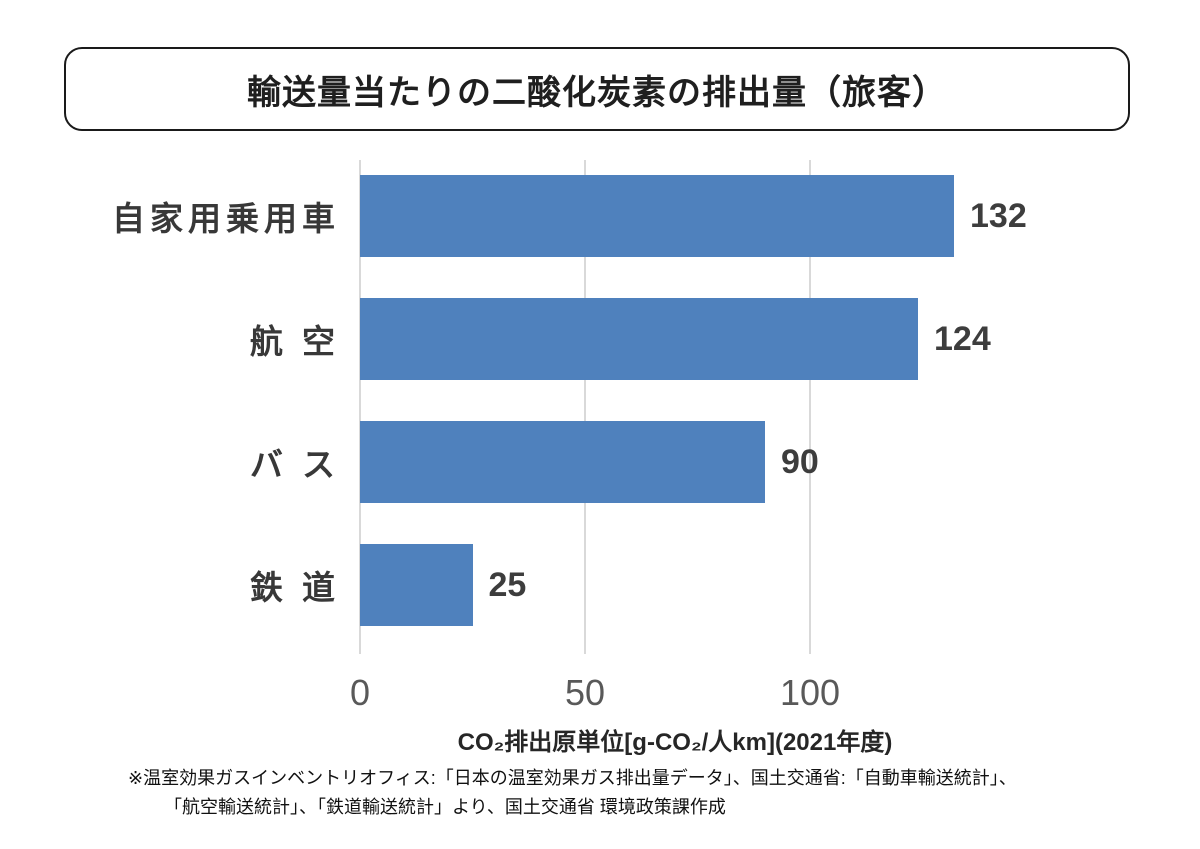 Image resolution: width=1200 pixels, height=849 pixels. I want to click on bar-private-car, so click(657, 216).